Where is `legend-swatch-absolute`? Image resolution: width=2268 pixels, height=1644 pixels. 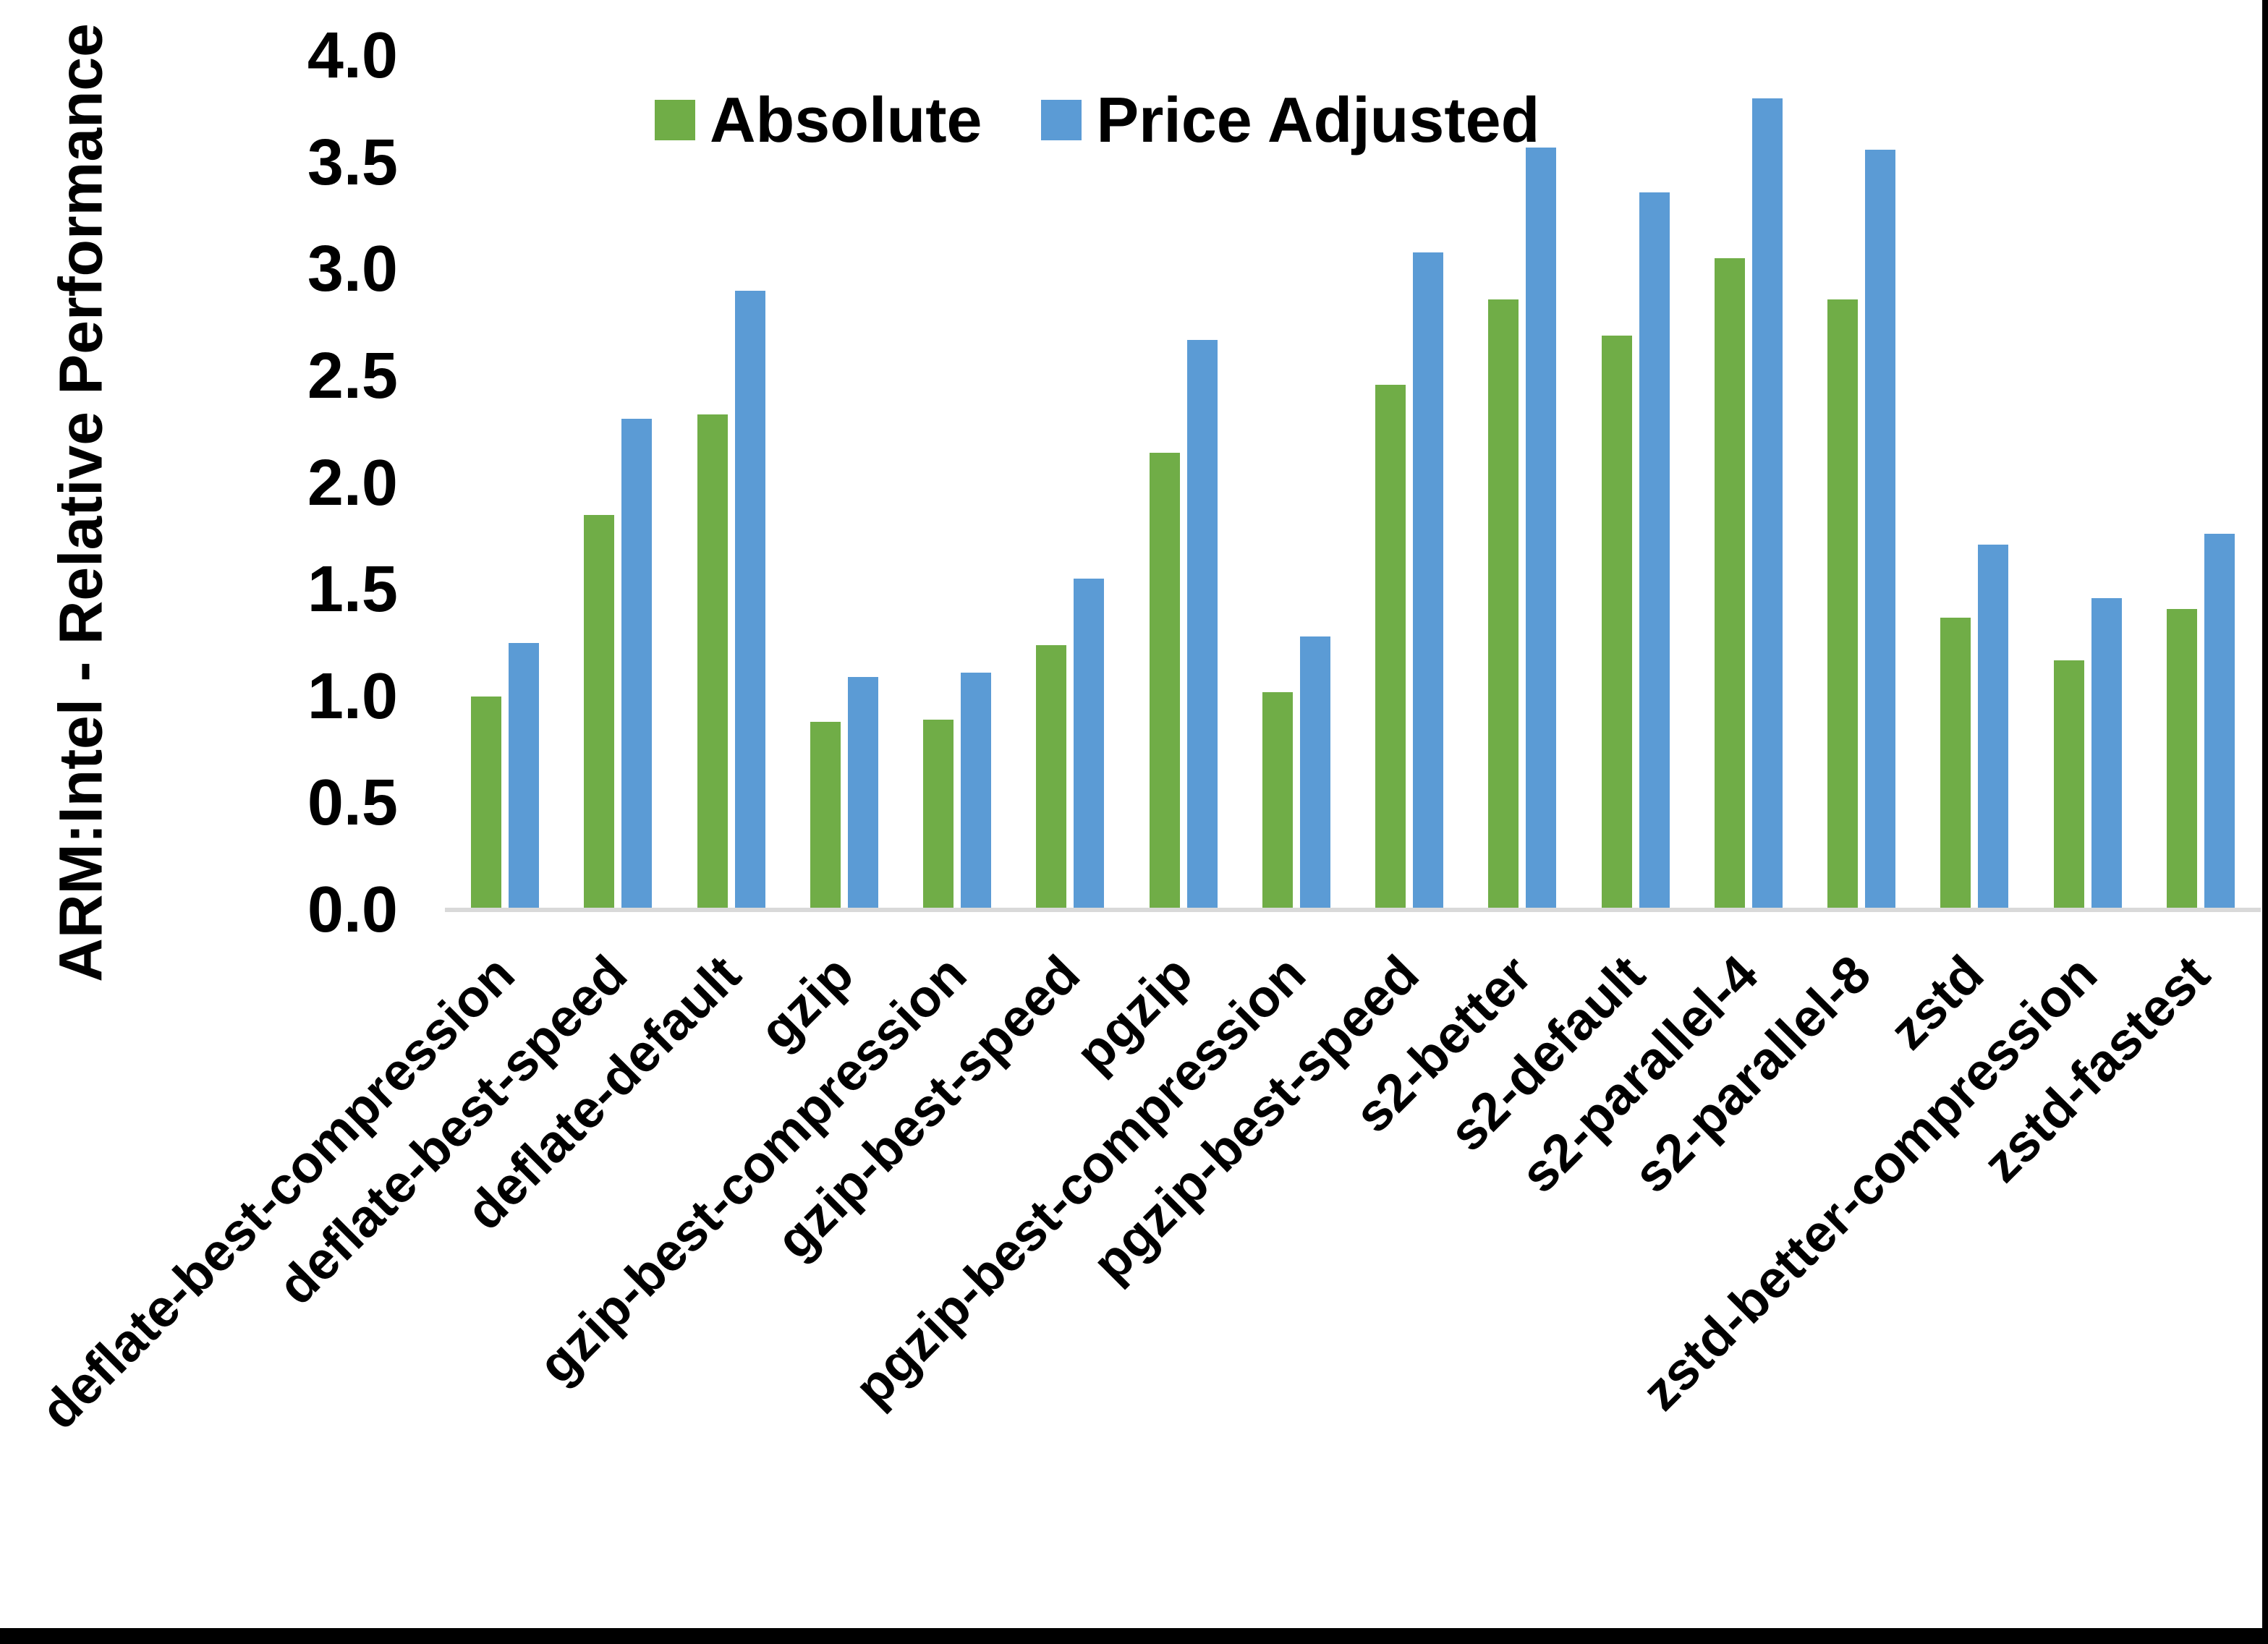
legend-swatch-absolute is located at coordinates (675, 120).